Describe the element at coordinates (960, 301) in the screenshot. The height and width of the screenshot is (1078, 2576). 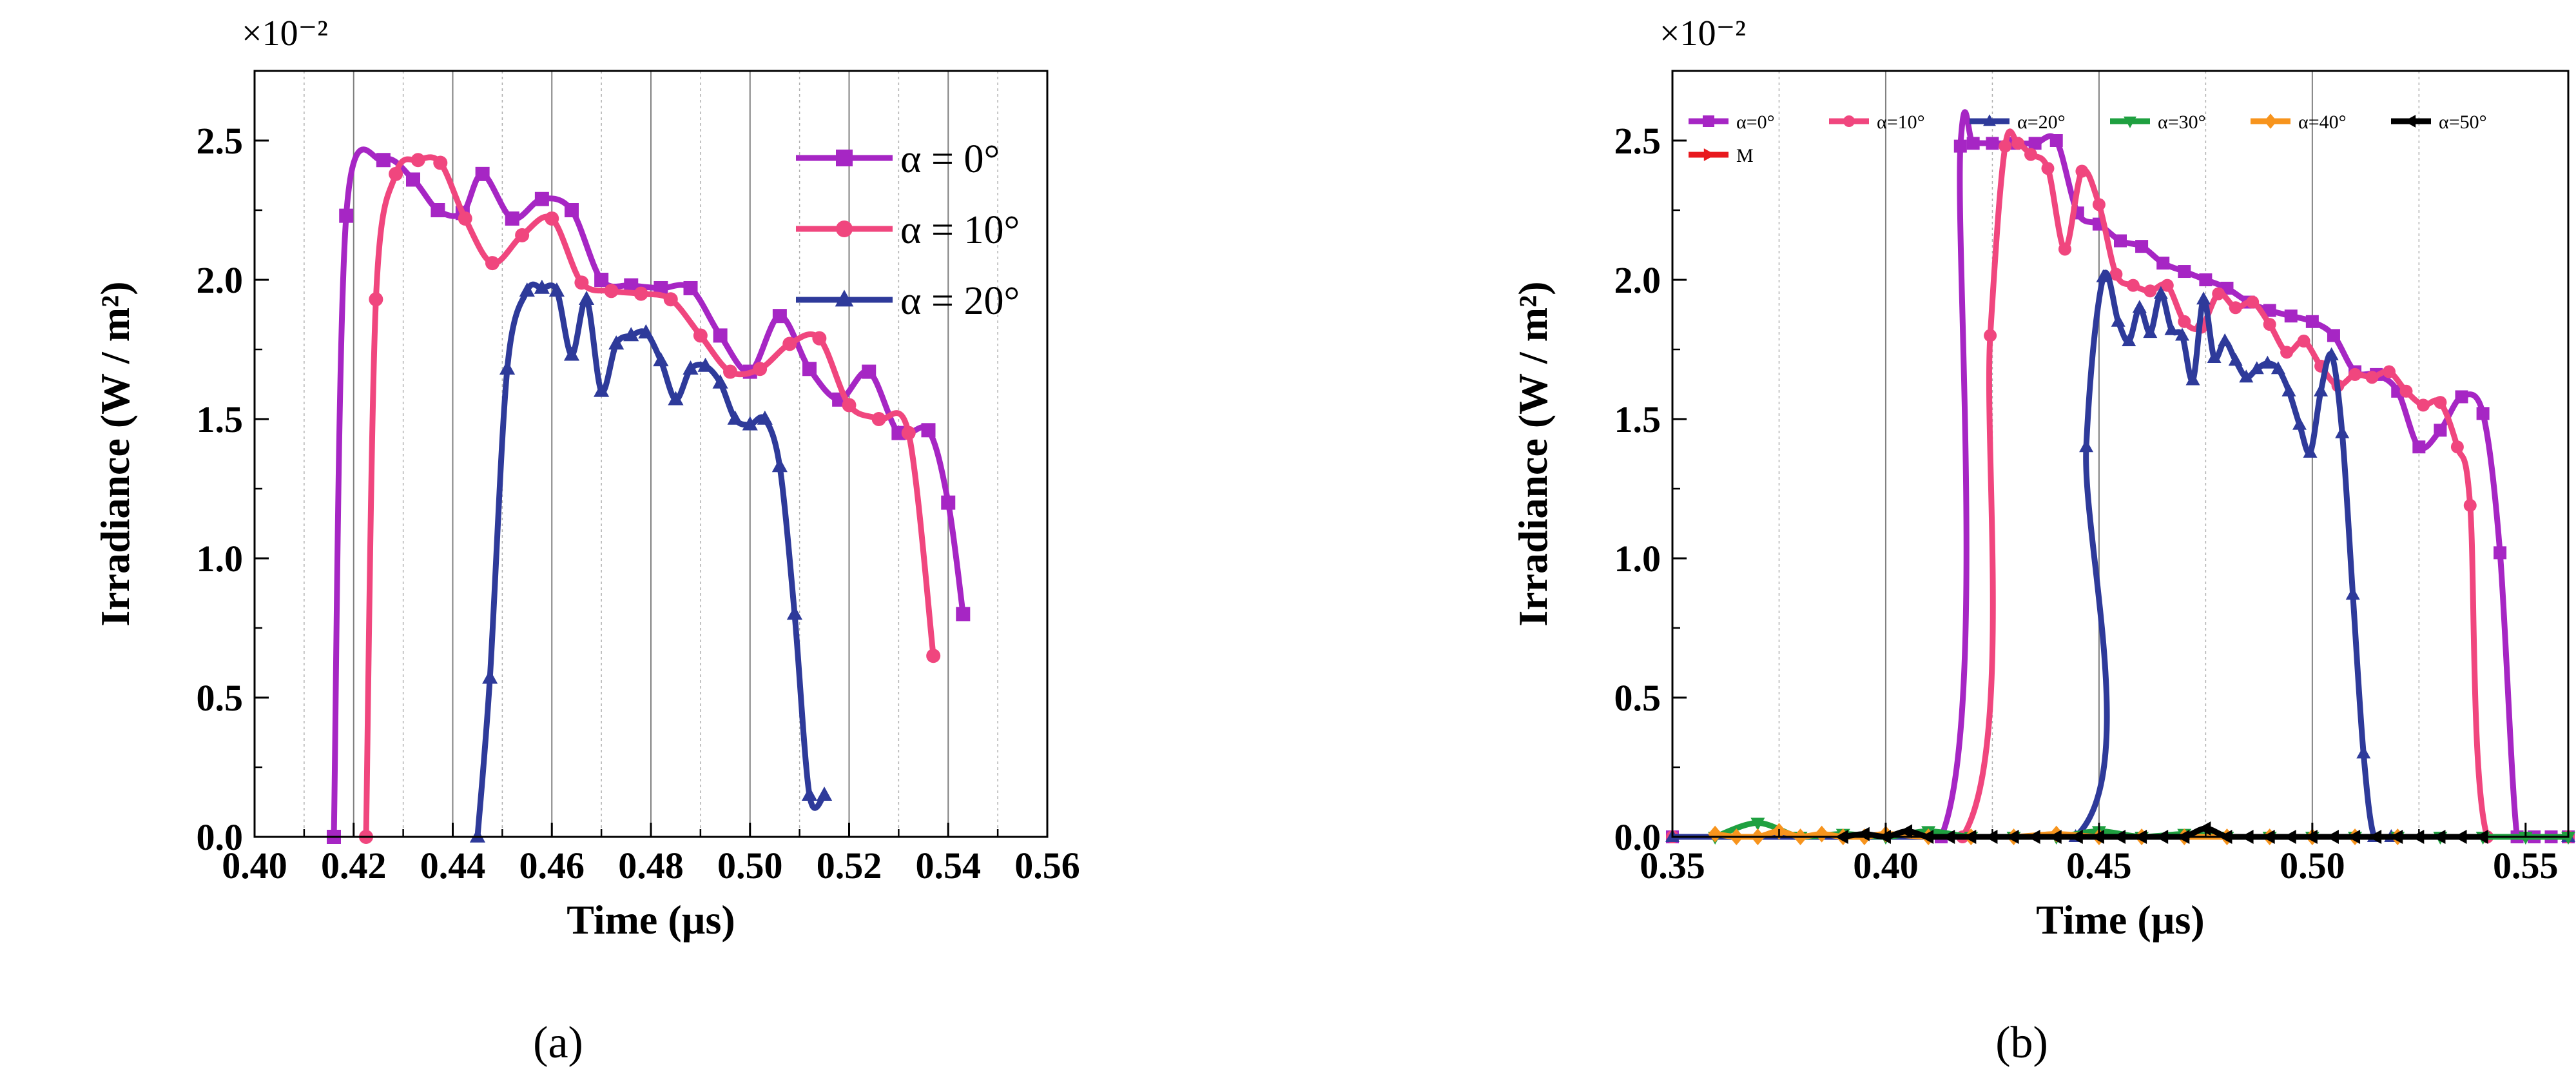
I see `legend-label: α = 20°` at that location.